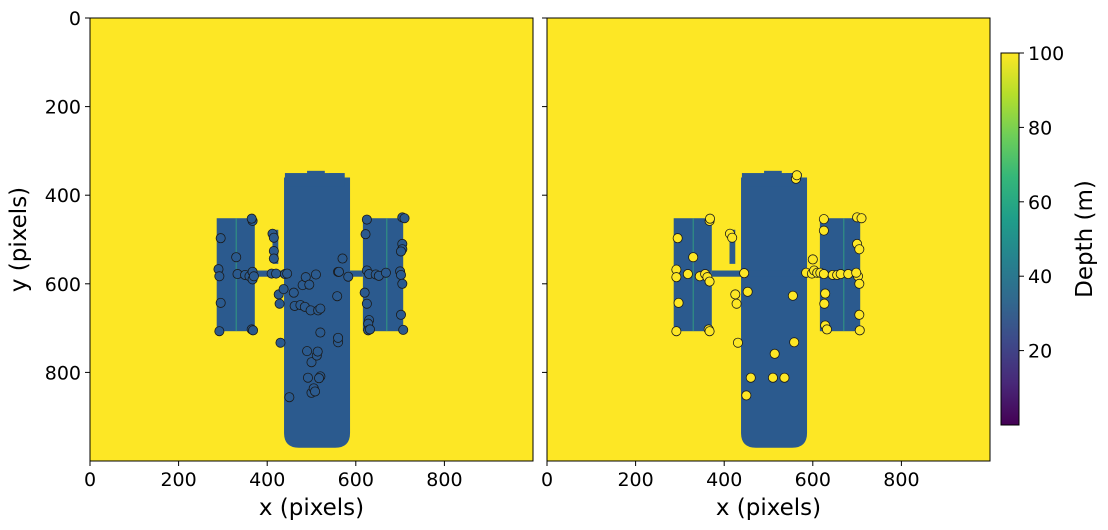 Image resolution: width=1108 pixels, height=530 pixels. I want to click on colorbar-tick-label: 60, so click(1040, 203).